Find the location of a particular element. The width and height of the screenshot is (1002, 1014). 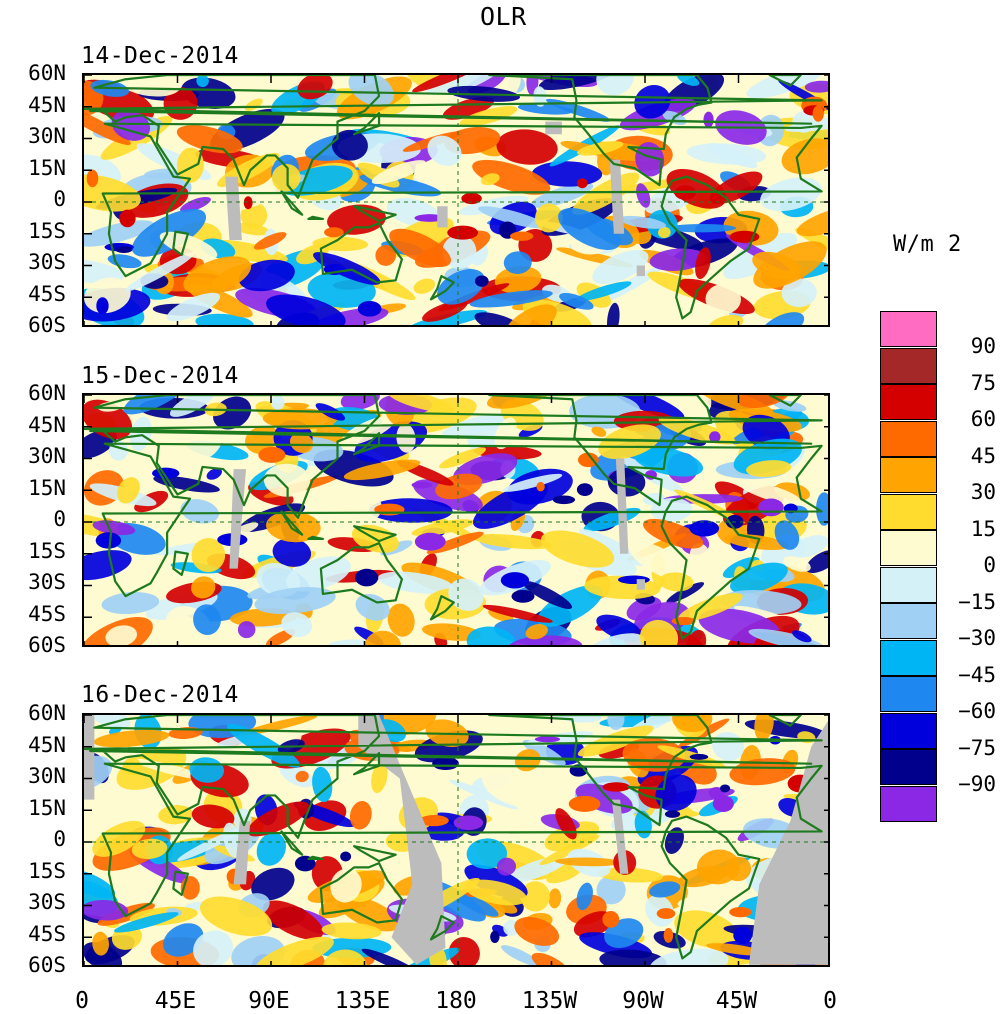

lat-label: 60N is located at coordinates (47, 73).